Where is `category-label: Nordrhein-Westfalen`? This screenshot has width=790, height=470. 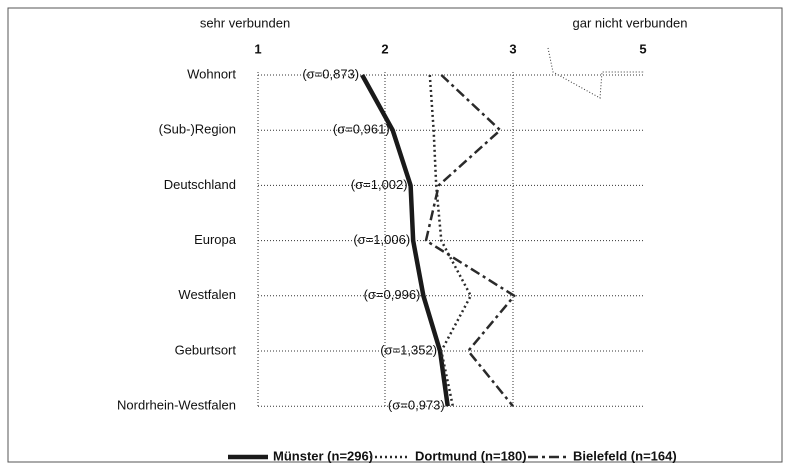
category-label: Nordrhein-Westfalen is located at coordinates (176, 405).